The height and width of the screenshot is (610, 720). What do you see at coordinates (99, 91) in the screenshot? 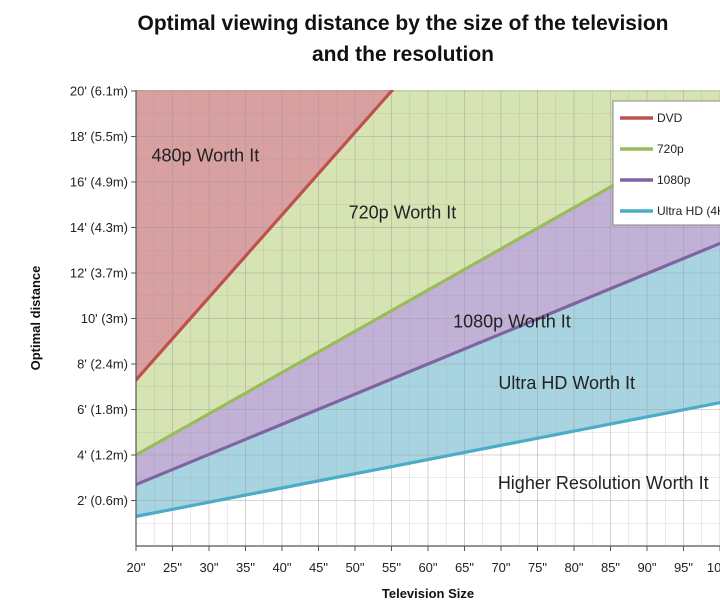
I see `y-tick-label: 20' (6.1m)` at bounding box center [99, 91].